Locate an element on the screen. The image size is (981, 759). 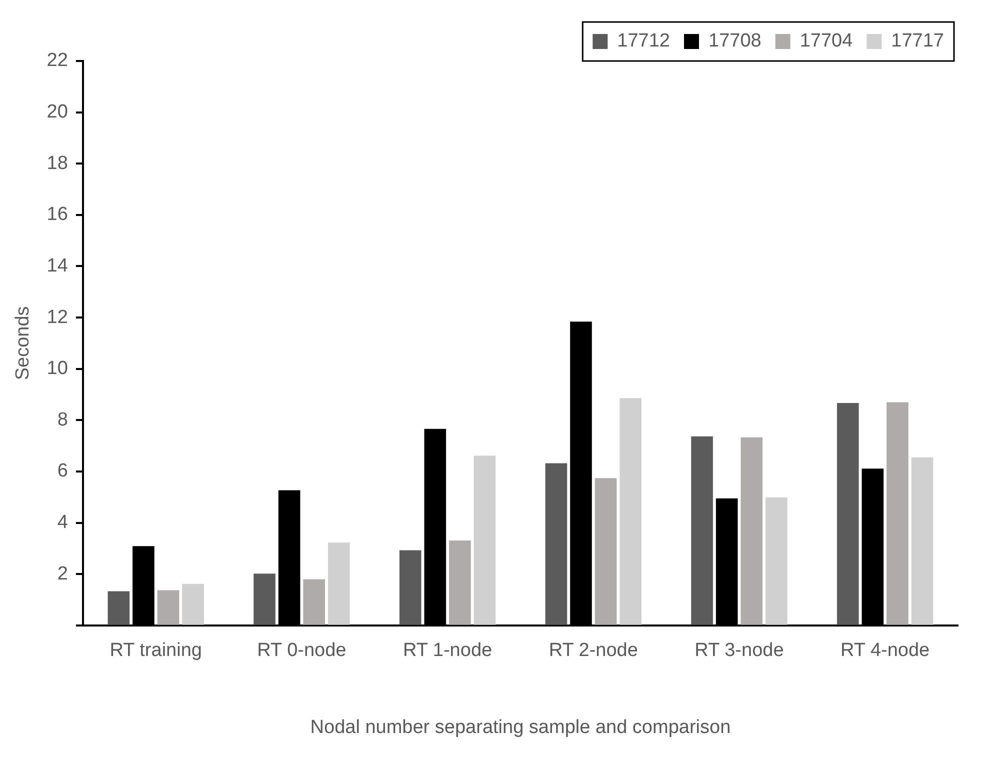
y-tick-label: 10 is located at coordinates (57, 369).